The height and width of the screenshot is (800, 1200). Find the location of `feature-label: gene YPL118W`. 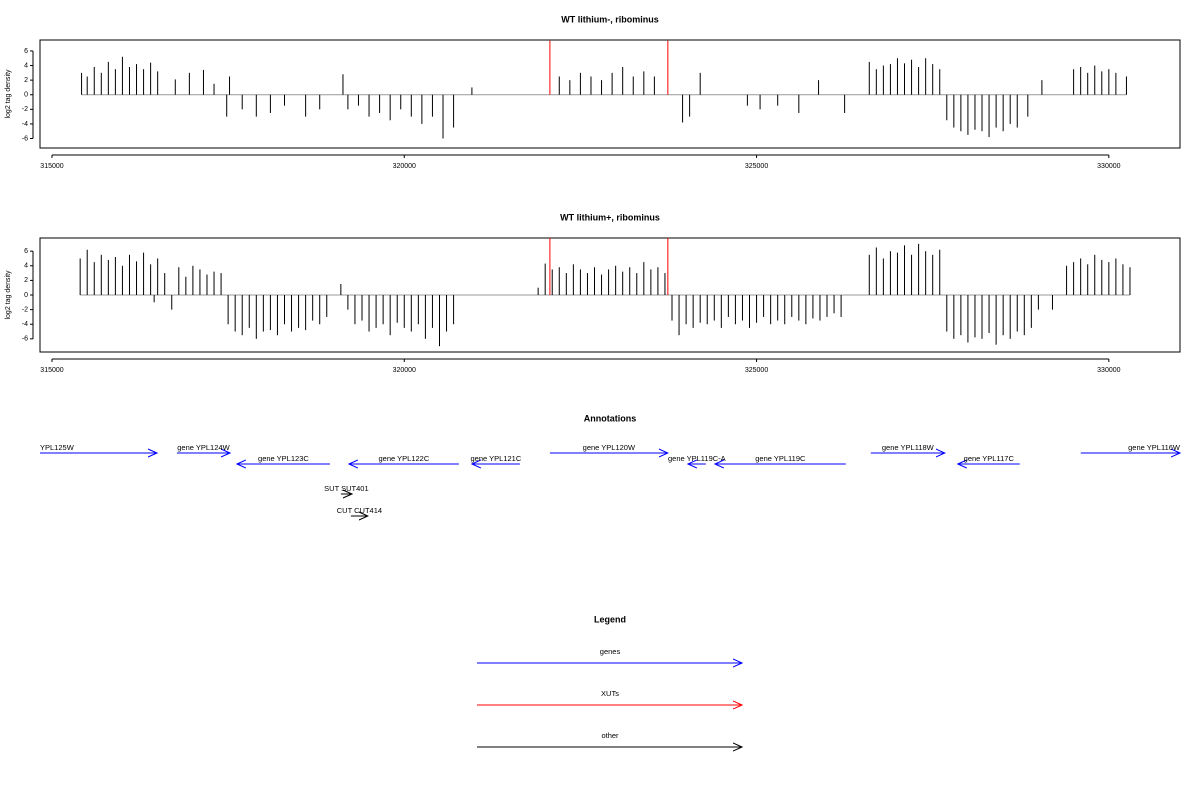

feature-label: gene YPL118W is located at coordinates (908, 447).